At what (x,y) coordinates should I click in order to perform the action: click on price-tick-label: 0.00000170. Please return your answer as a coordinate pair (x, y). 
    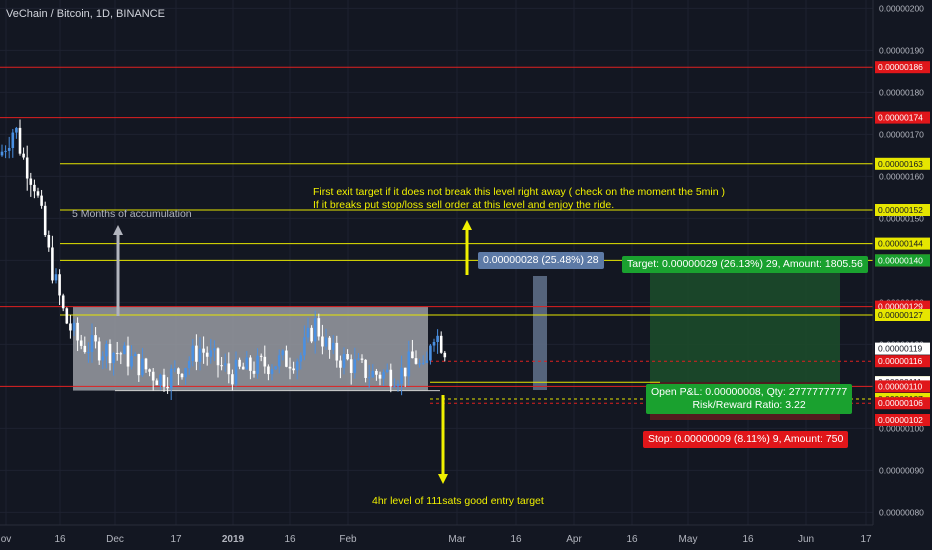
    Looking at the image, I should click on (901, 134).